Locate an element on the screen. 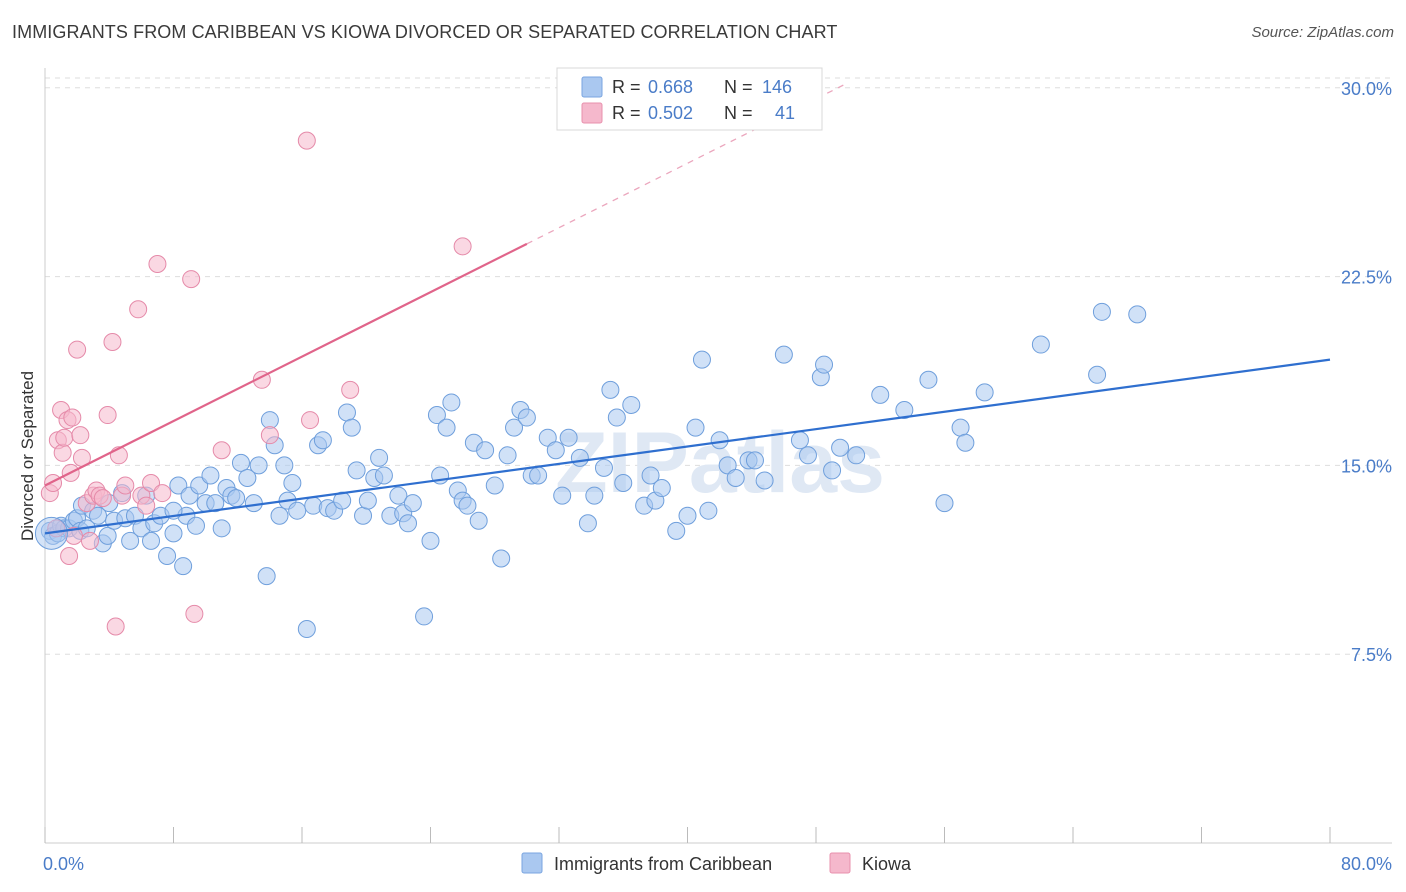 The image size is (1406, 892). y-tick-label: 7.5% is located at coordinates (1371, 655).